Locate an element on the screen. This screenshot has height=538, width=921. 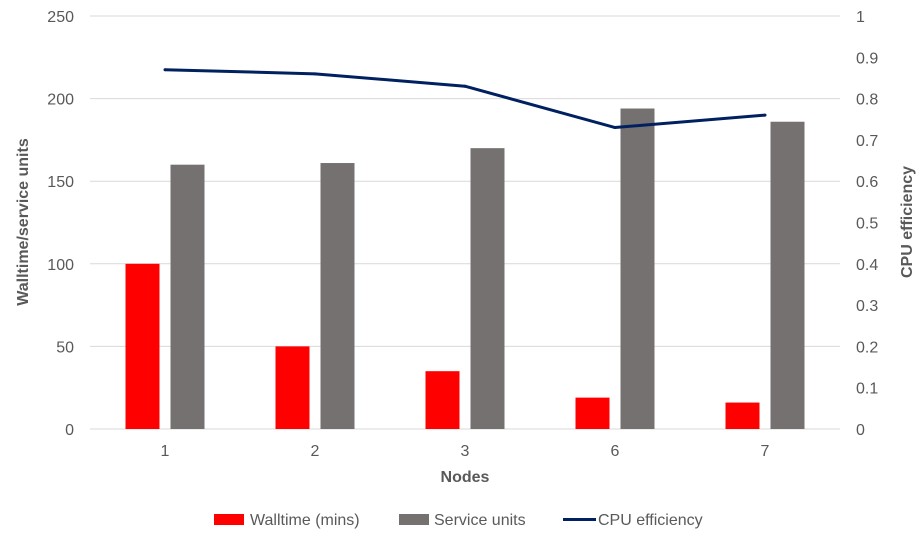
y-tick-label: 0 is located at coordinates (69, 430).